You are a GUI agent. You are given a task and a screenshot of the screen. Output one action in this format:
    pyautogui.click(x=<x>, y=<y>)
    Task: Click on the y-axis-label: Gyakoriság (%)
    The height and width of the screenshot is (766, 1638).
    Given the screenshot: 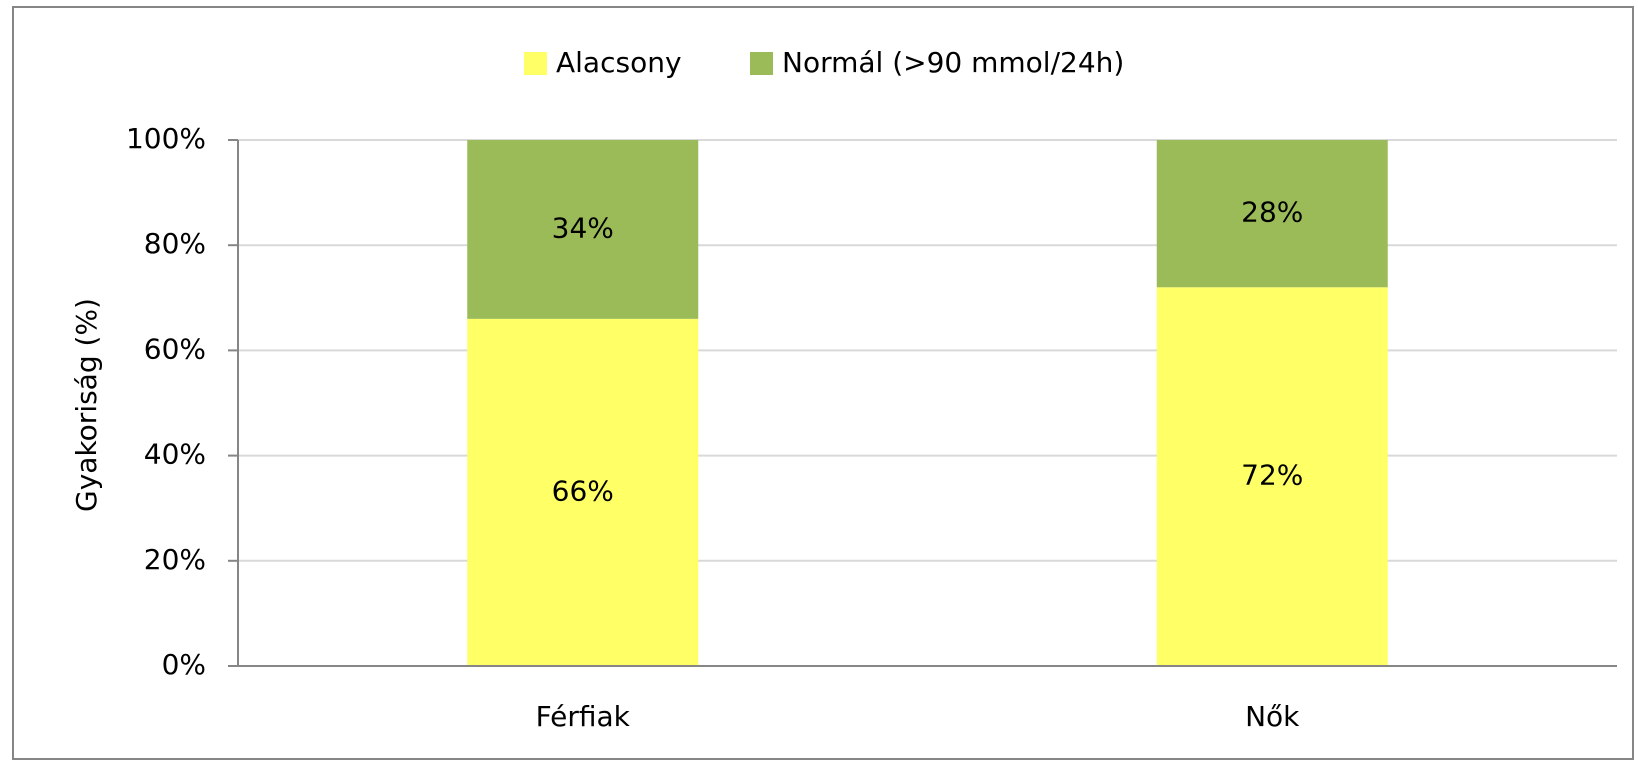 What is the action you would take?
    pyautogui.click(x=86, y=405)
    